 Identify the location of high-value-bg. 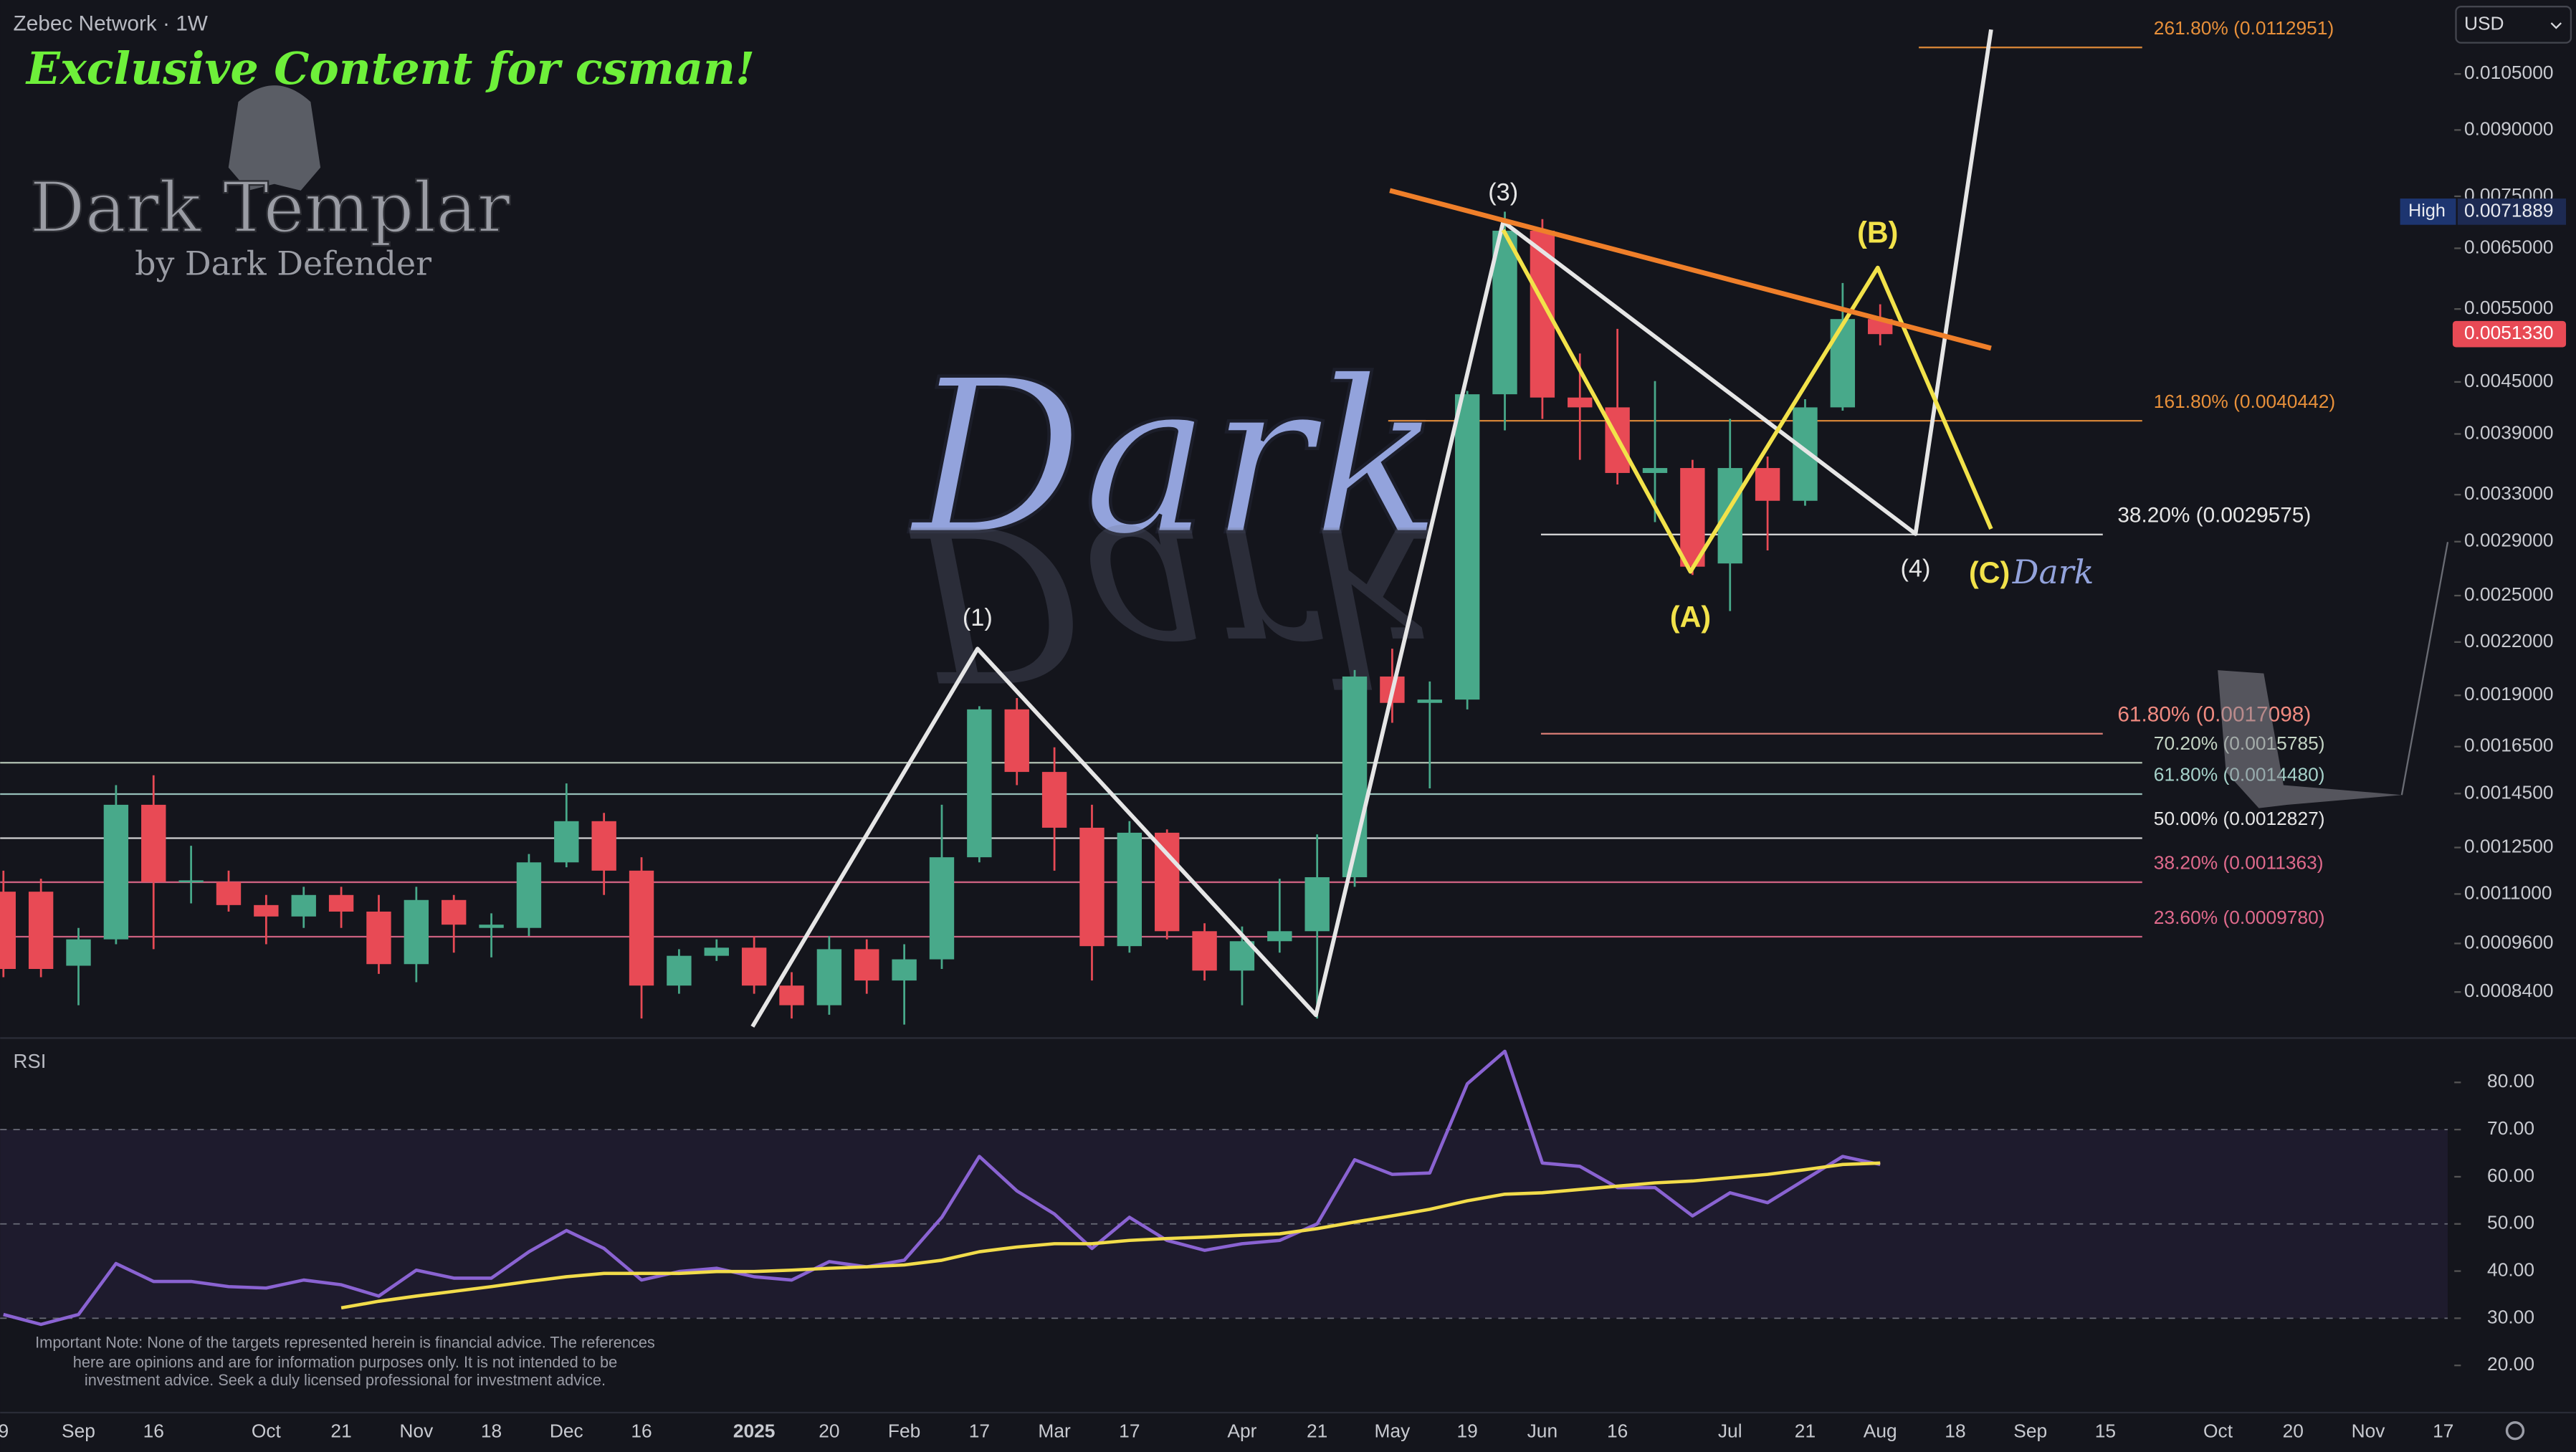
(2512, 212).